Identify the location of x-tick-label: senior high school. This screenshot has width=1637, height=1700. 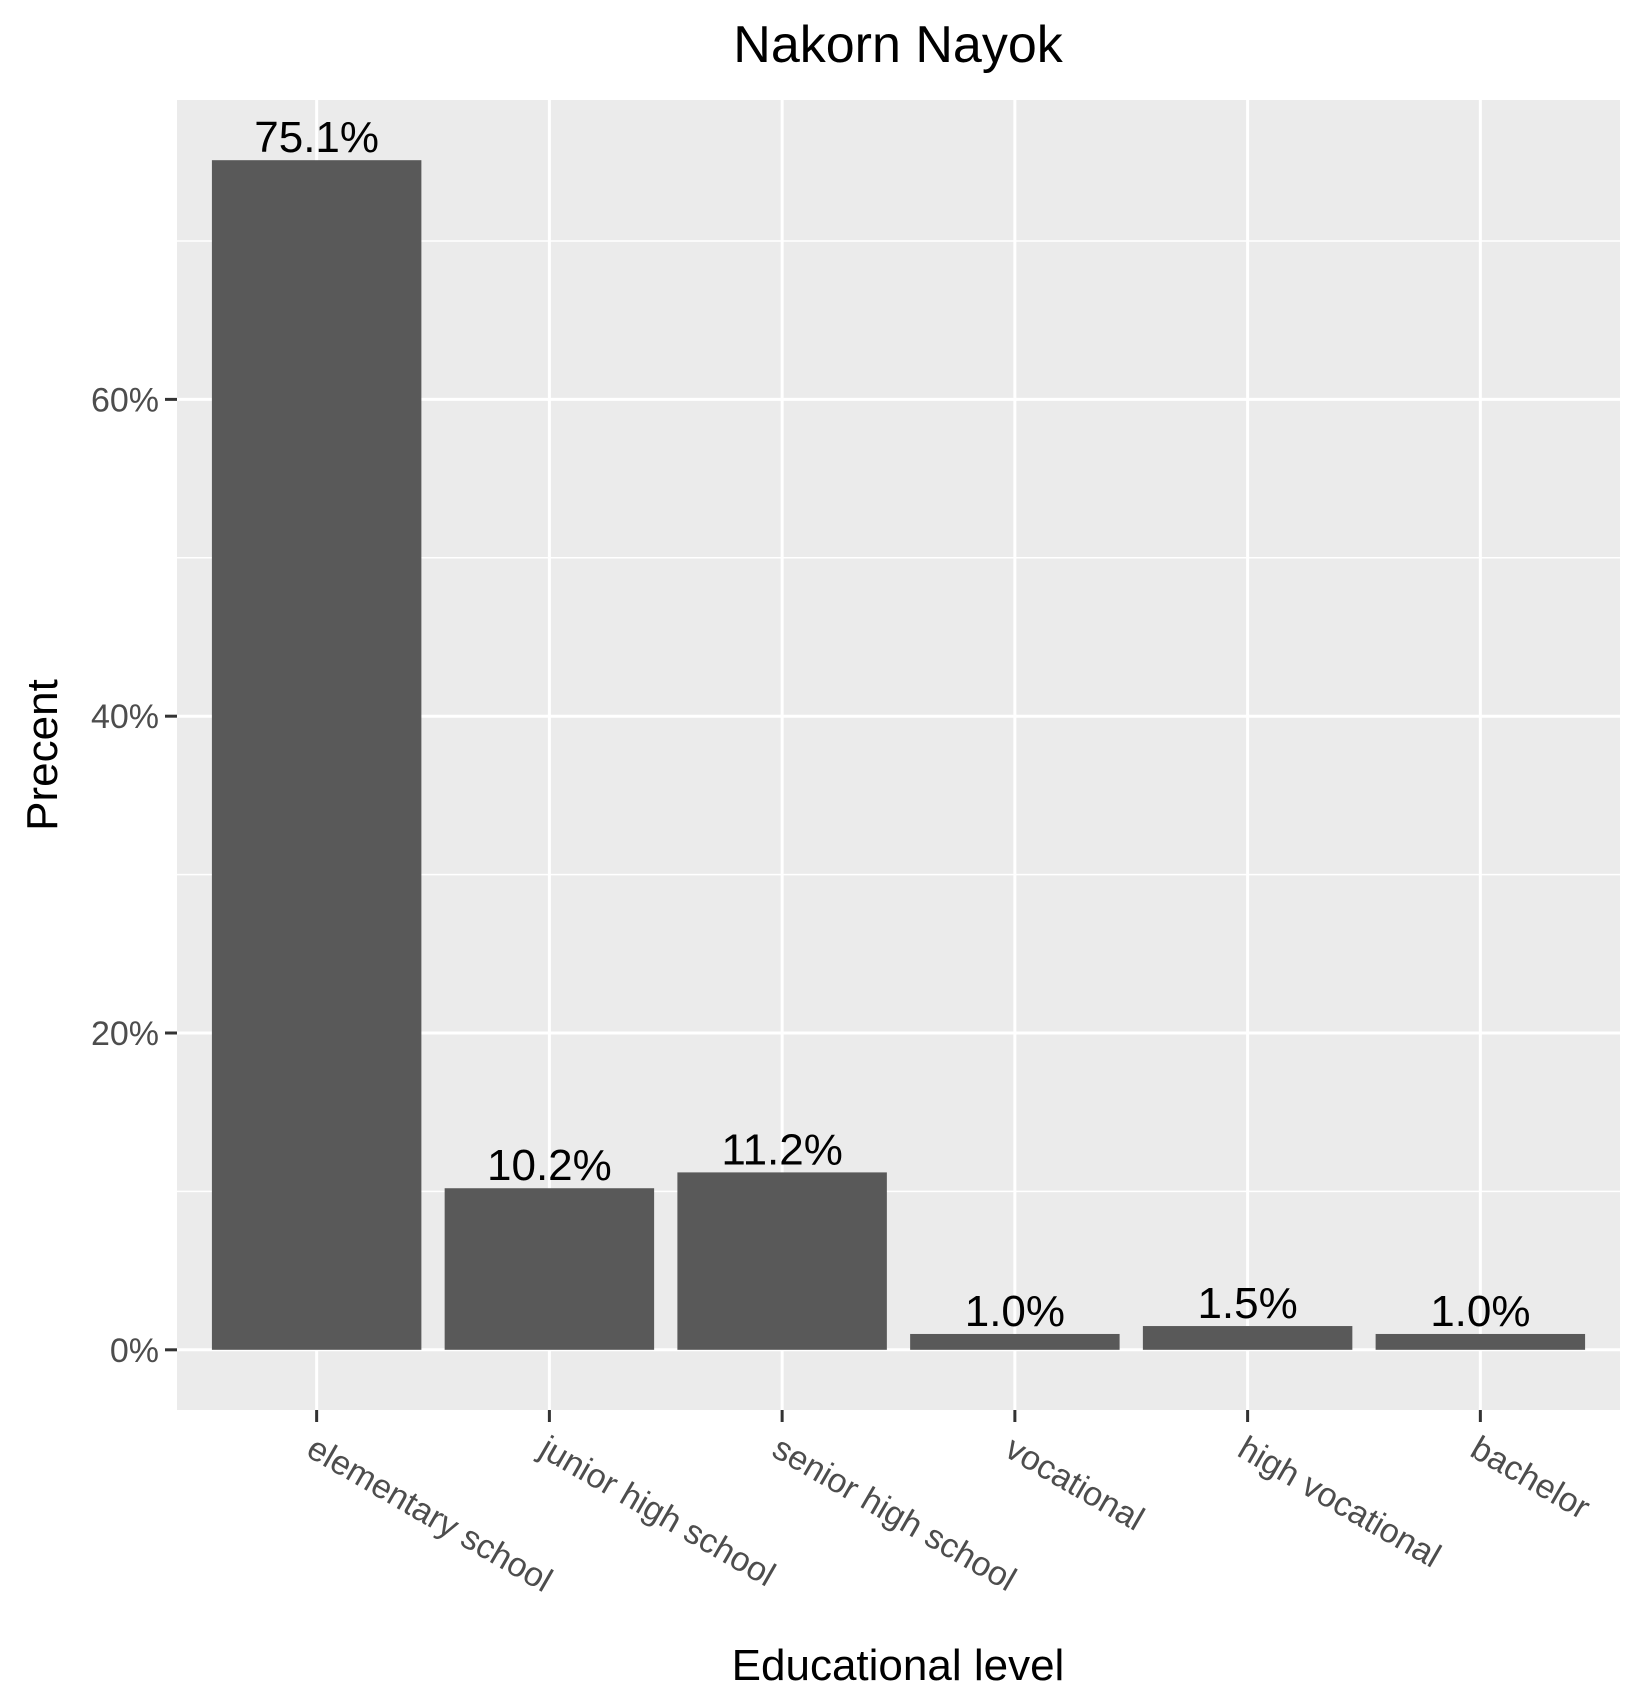
(894, 1514).